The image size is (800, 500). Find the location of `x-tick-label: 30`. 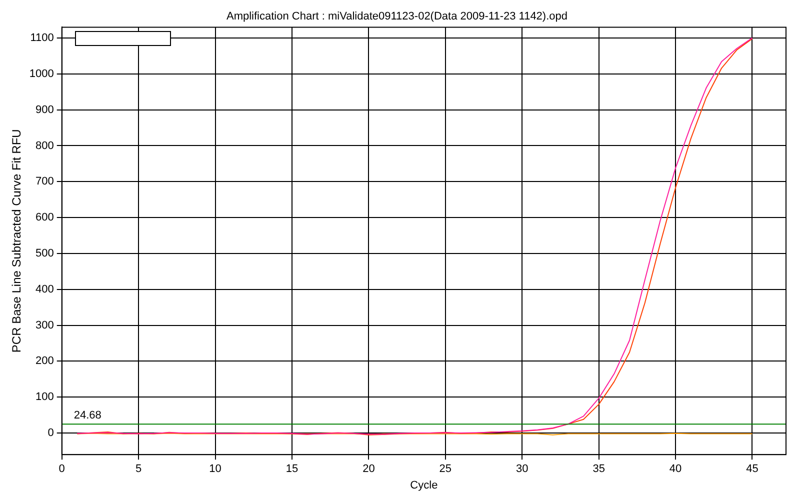

x-tick-label: 30 is located at coordinates (522, 469).